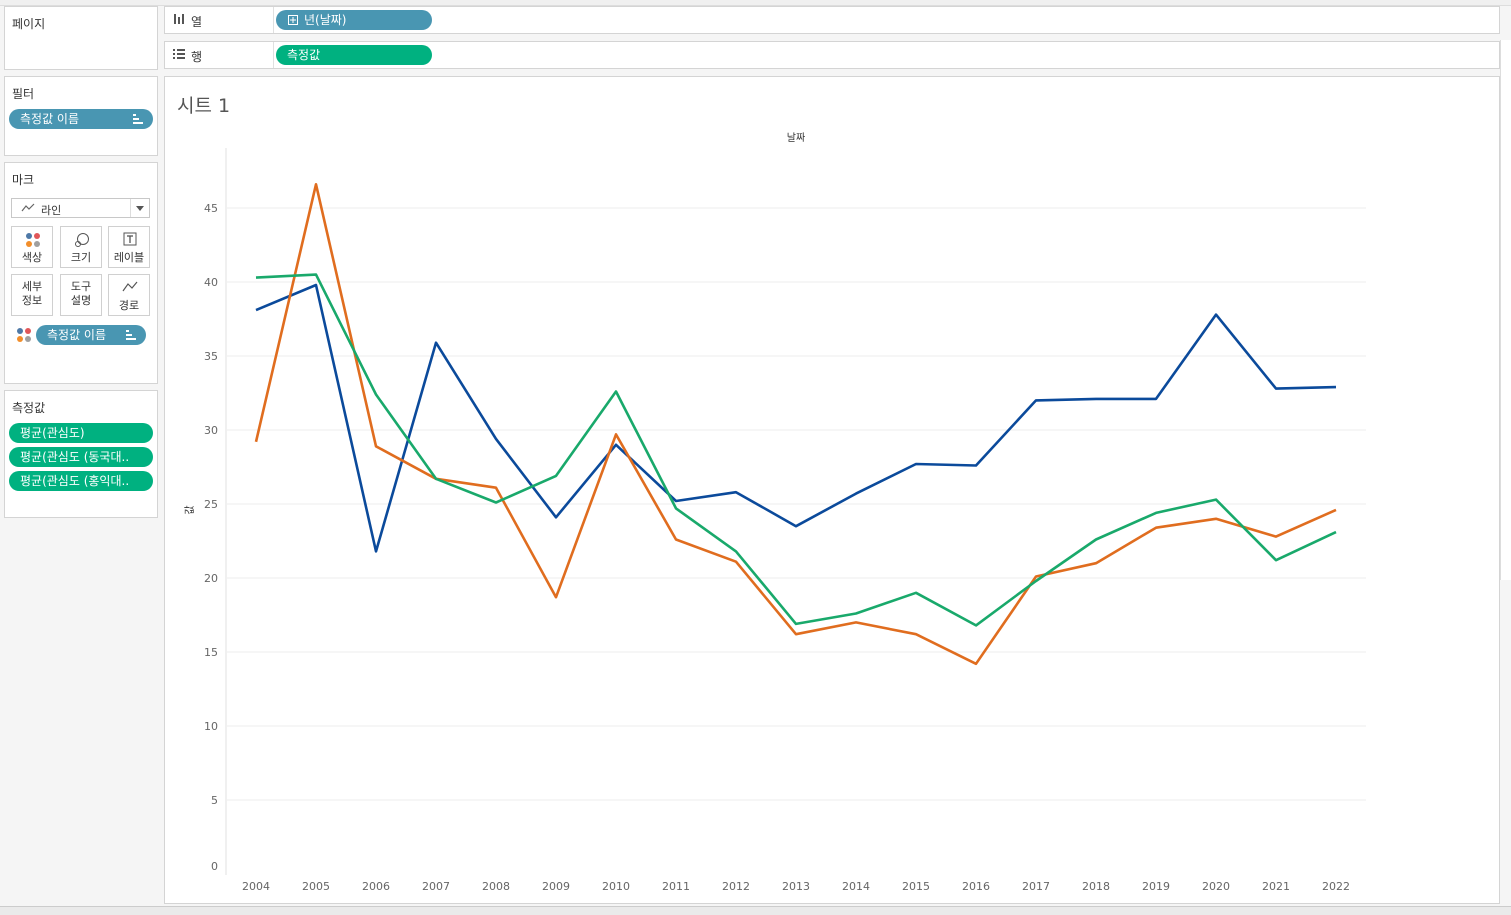  What do you see at coordinates (755, 3) in the screenshot?
I see `top-strip` at bounding box center [755, 3].